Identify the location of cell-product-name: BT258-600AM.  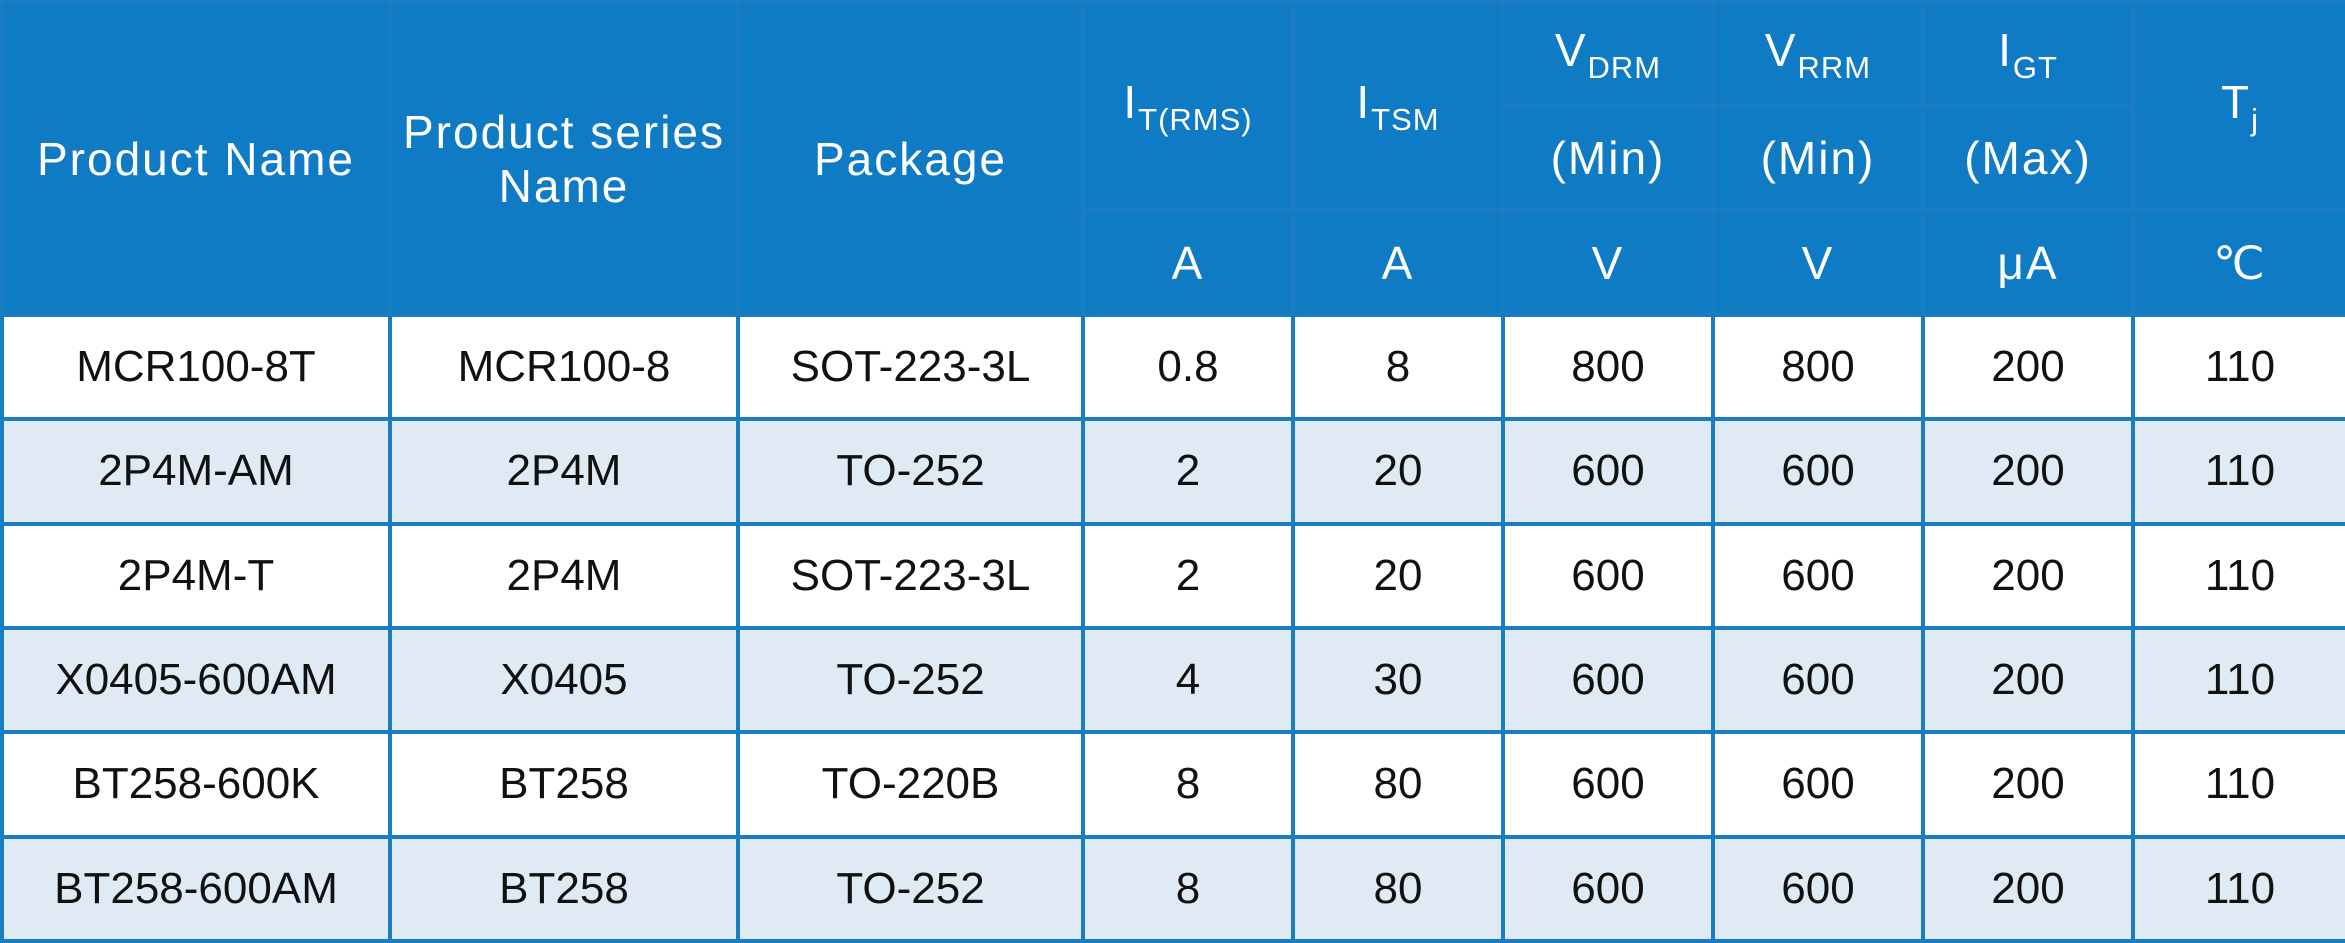
(196, 888).